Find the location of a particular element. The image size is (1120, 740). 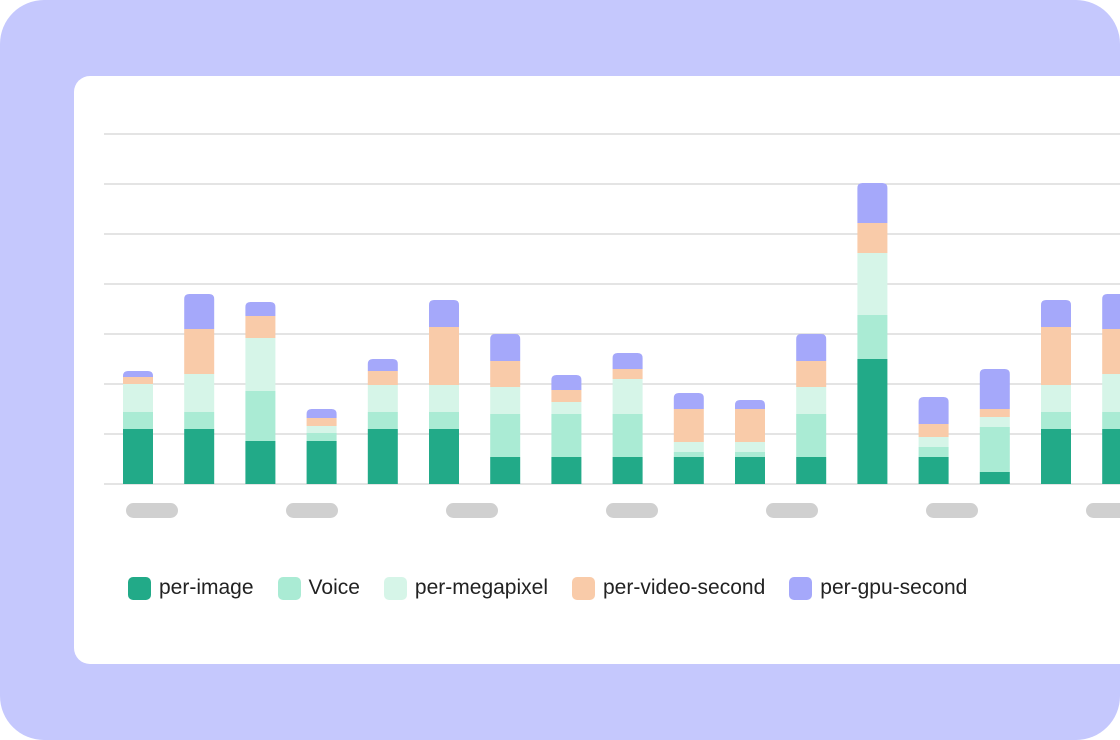

legend-item-per-video-second: per-video-second is located at coordinates (668, 588).